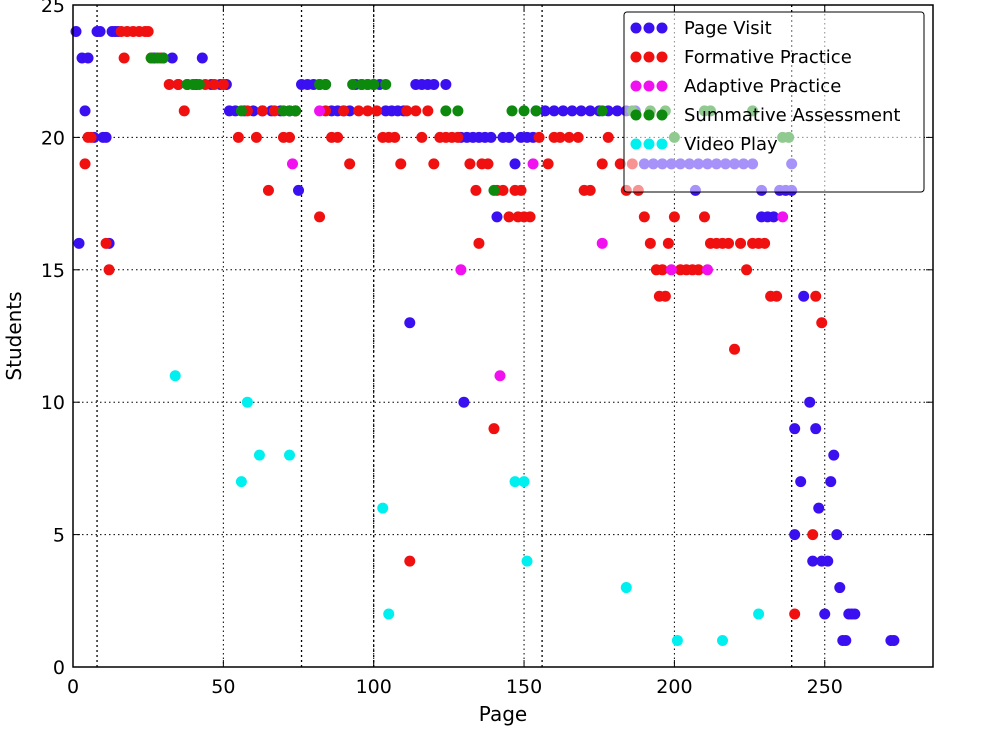 The height and width of the screenshot is (731, 1005). Describe the element at coordinates (53, 138) in the screenshot. I see `y-tick-label: 20` at that location.